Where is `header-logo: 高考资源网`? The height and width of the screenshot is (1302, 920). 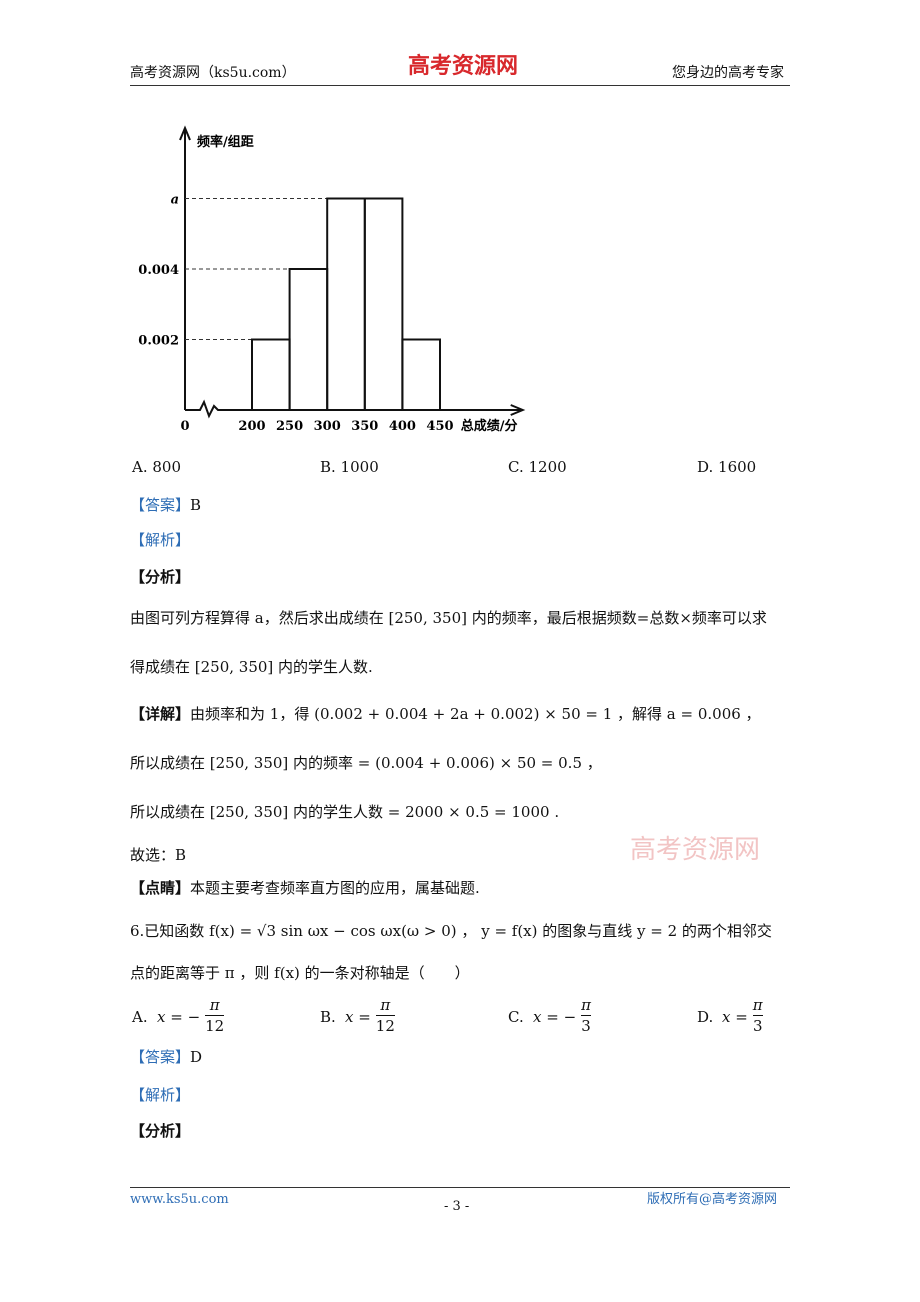 header-logo: 高考资源网 is located at coordinates (463, 66).